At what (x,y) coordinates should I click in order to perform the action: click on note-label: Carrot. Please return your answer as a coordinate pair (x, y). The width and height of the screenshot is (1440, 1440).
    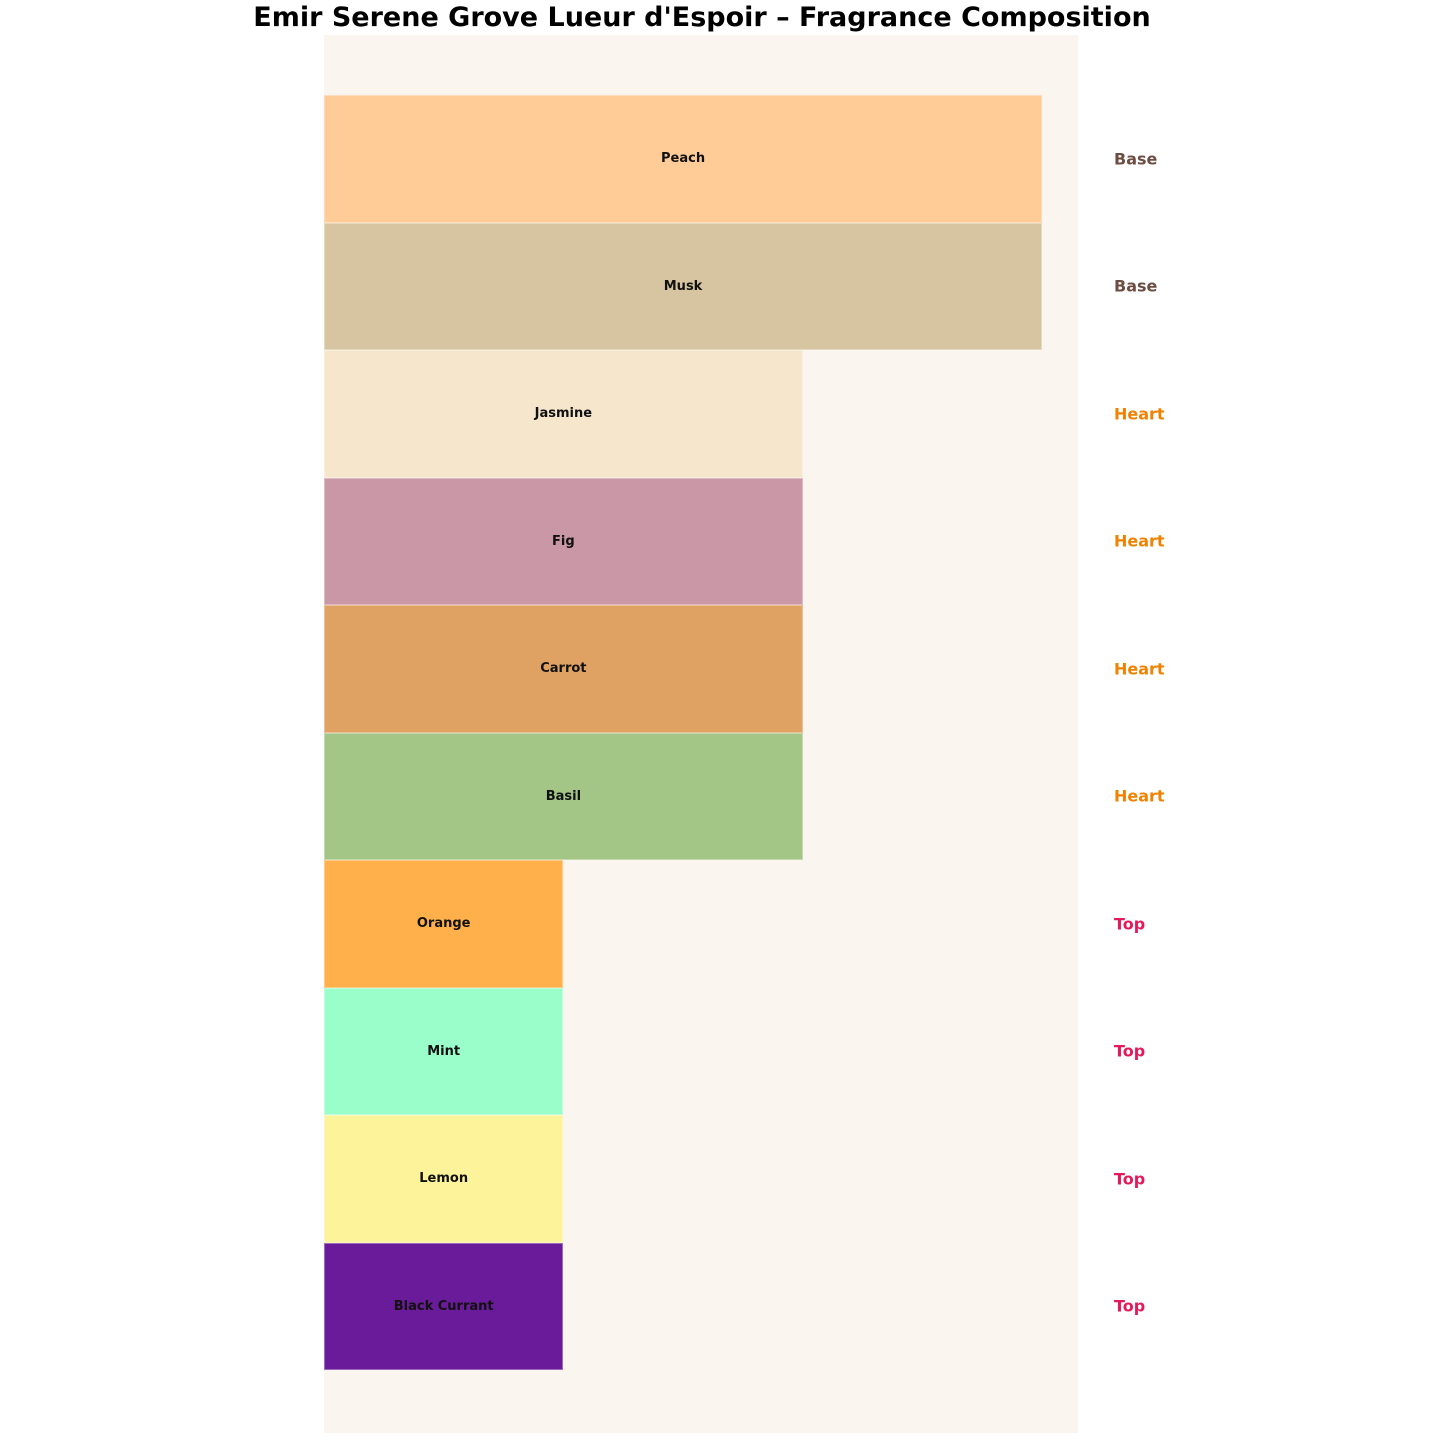
    Looking at the image, I should click on (563, 669).